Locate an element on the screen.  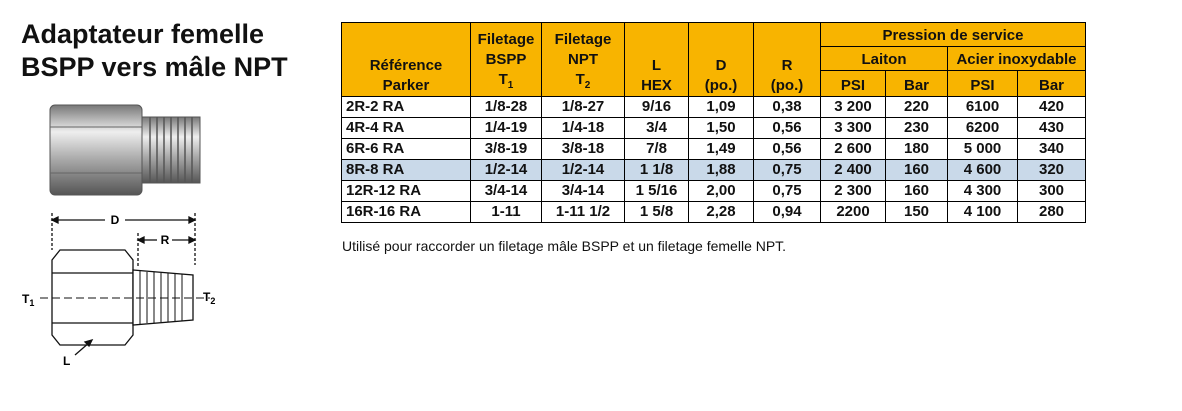
reference-cell: 16R-16 RA is located at coordinates (406, 212).